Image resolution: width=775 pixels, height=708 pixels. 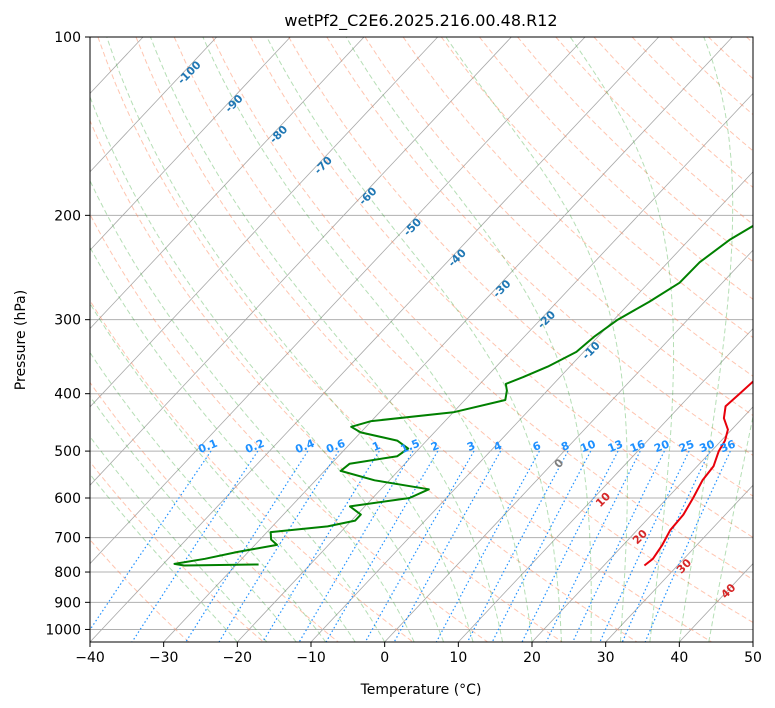 What do you see at coordinates (728, 591) in the screenshot?
I see `isotherm-label: 40` at bounding box center [728, 591].